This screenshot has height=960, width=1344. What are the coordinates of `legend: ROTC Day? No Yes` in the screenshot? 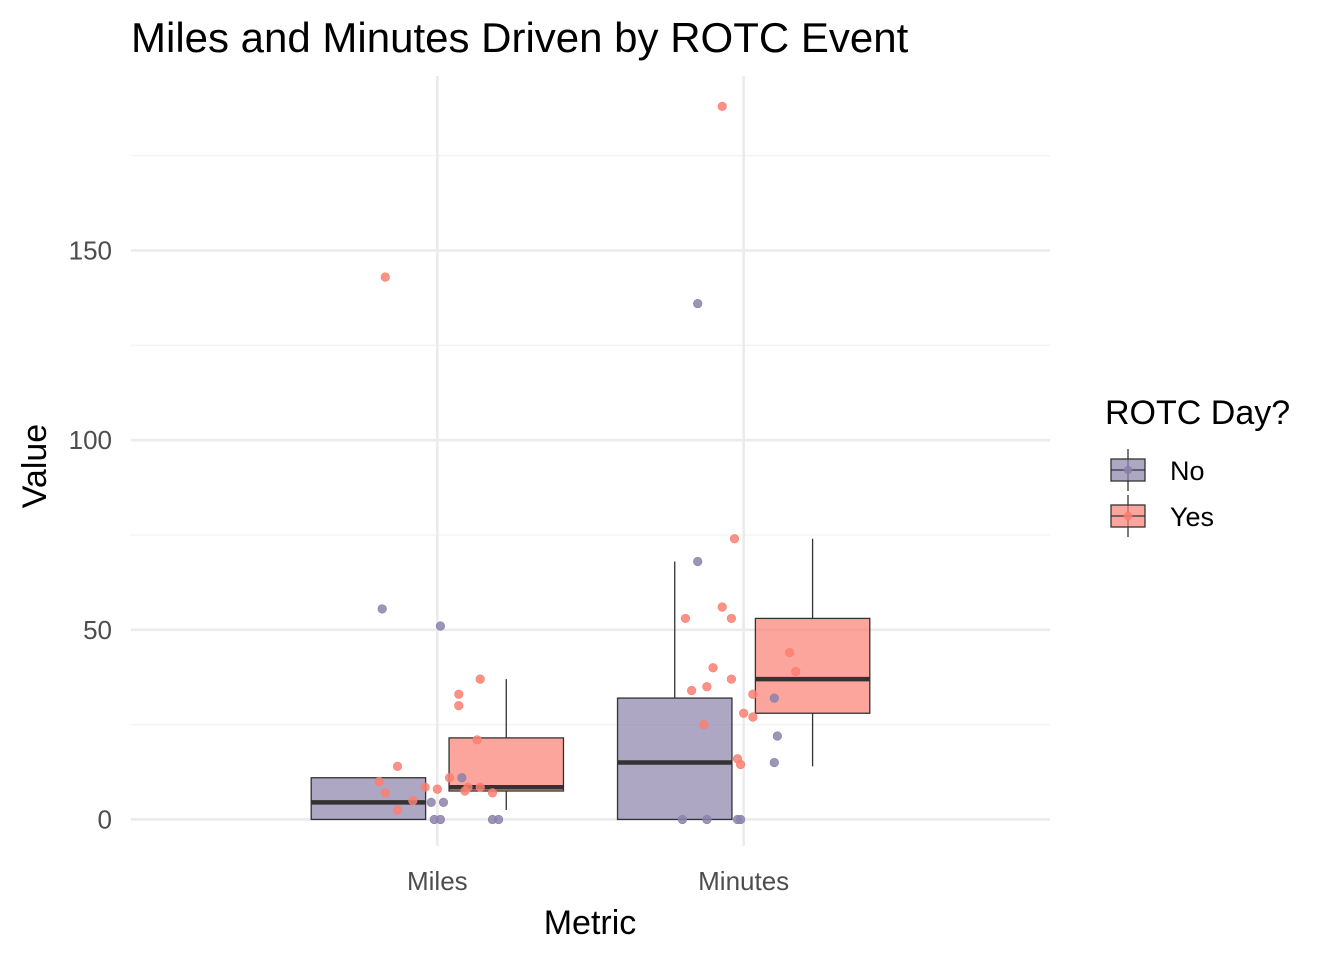 It's located at (1197, 465).